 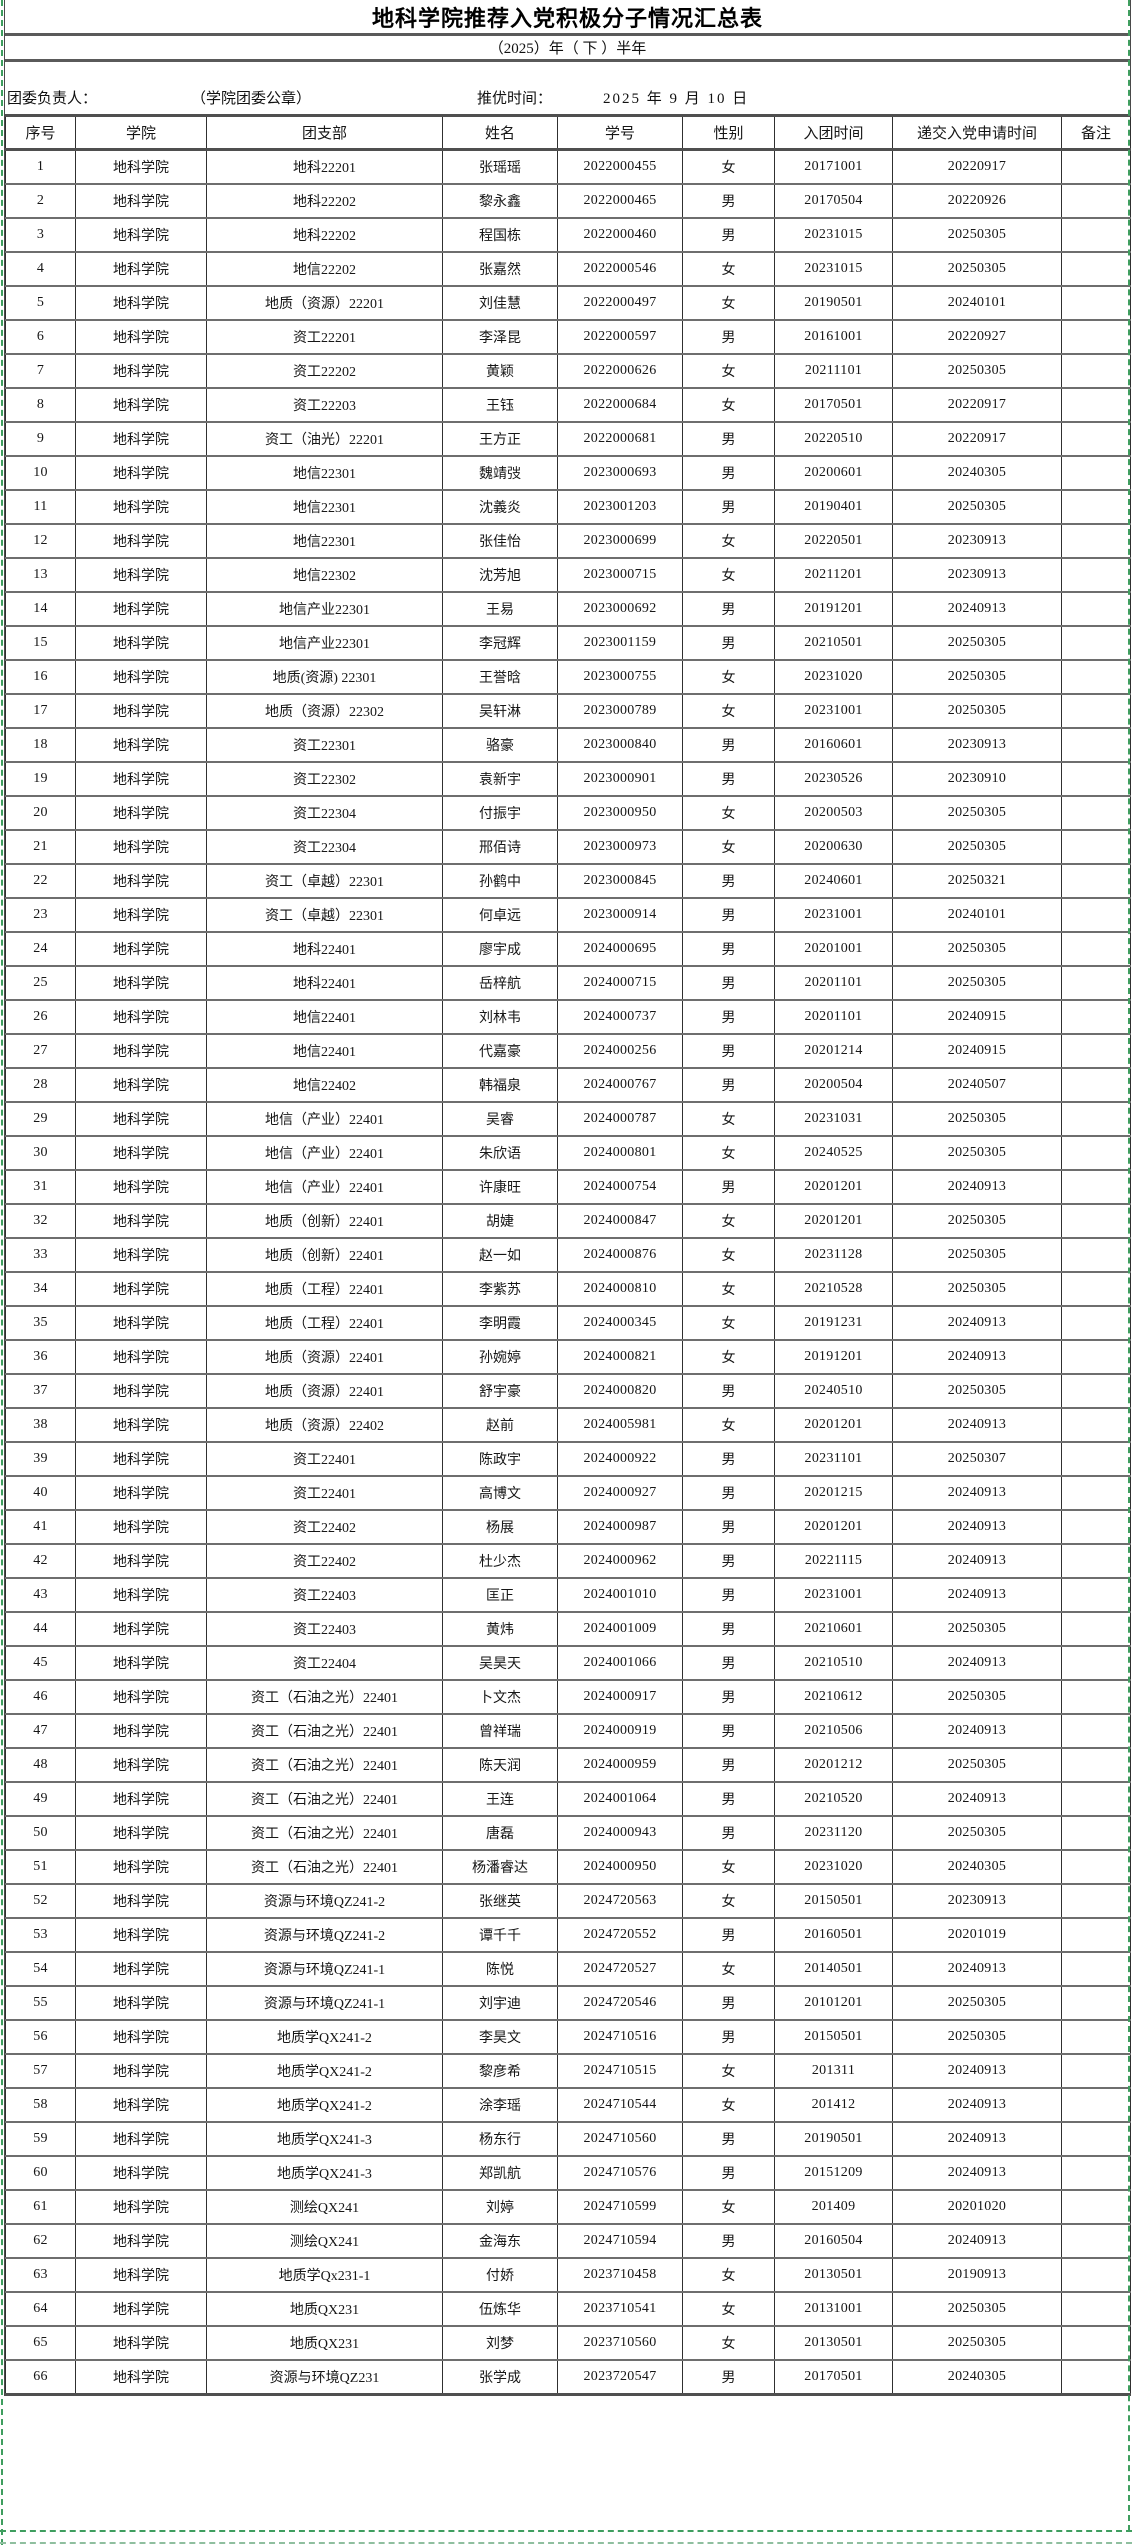 I want to click on cell-join-league-date: 20240601, so click(x=833, y=881).